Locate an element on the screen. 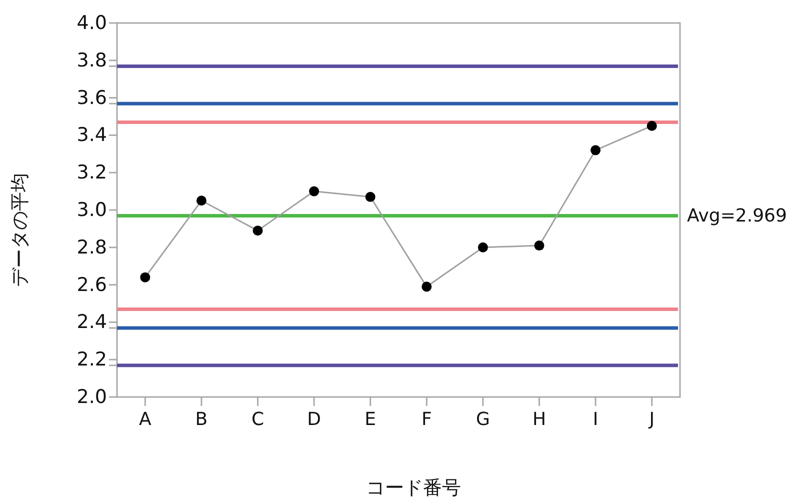 This screenshot has height=498, width=811. x-tick-label: G is located at coordinates (483, 419).